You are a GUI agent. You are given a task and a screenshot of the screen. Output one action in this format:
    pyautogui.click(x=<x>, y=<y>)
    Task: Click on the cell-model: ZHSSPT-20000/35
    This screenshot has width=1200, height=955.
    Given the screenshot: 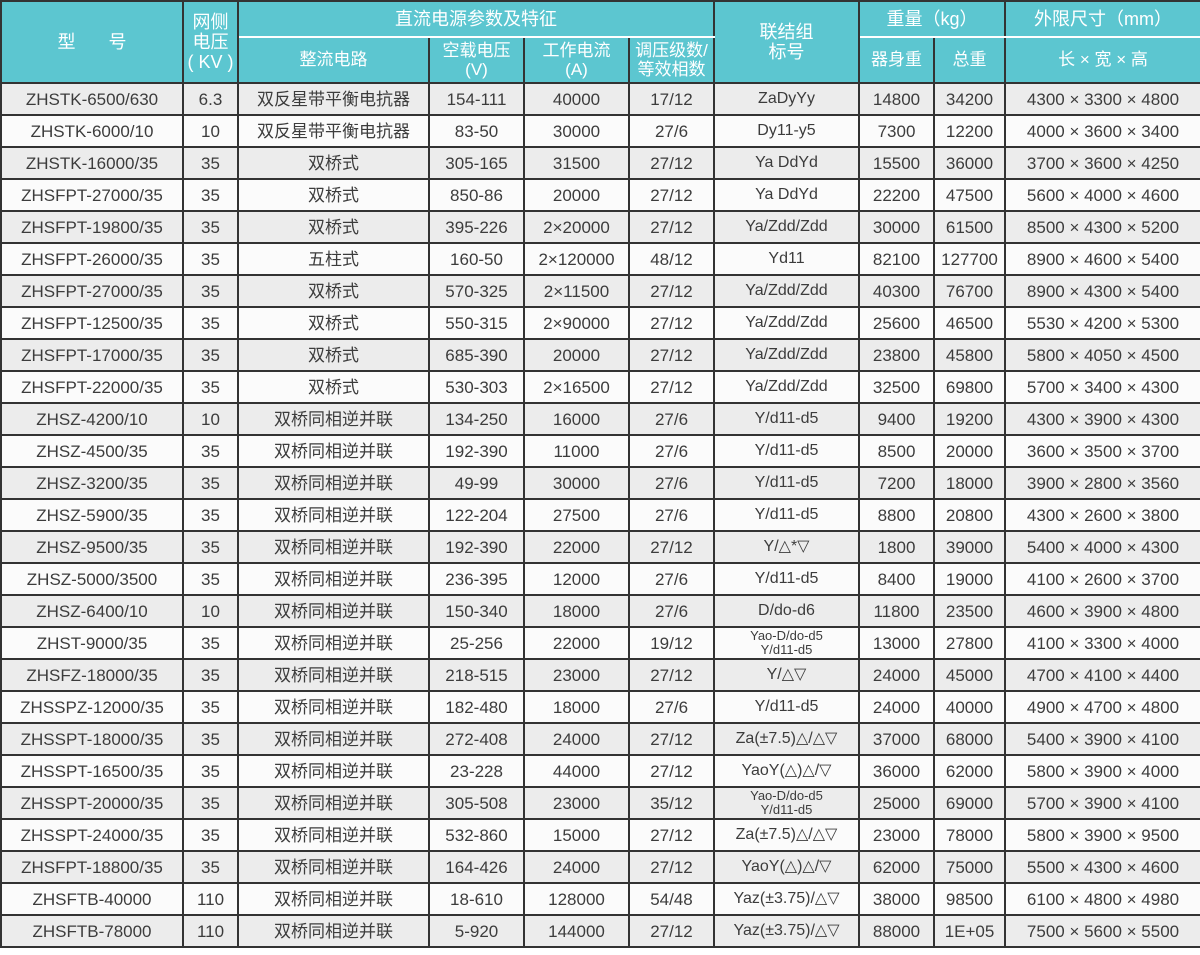 What is the action you would take?
    pyautogui.click(x=92, y=803)
    